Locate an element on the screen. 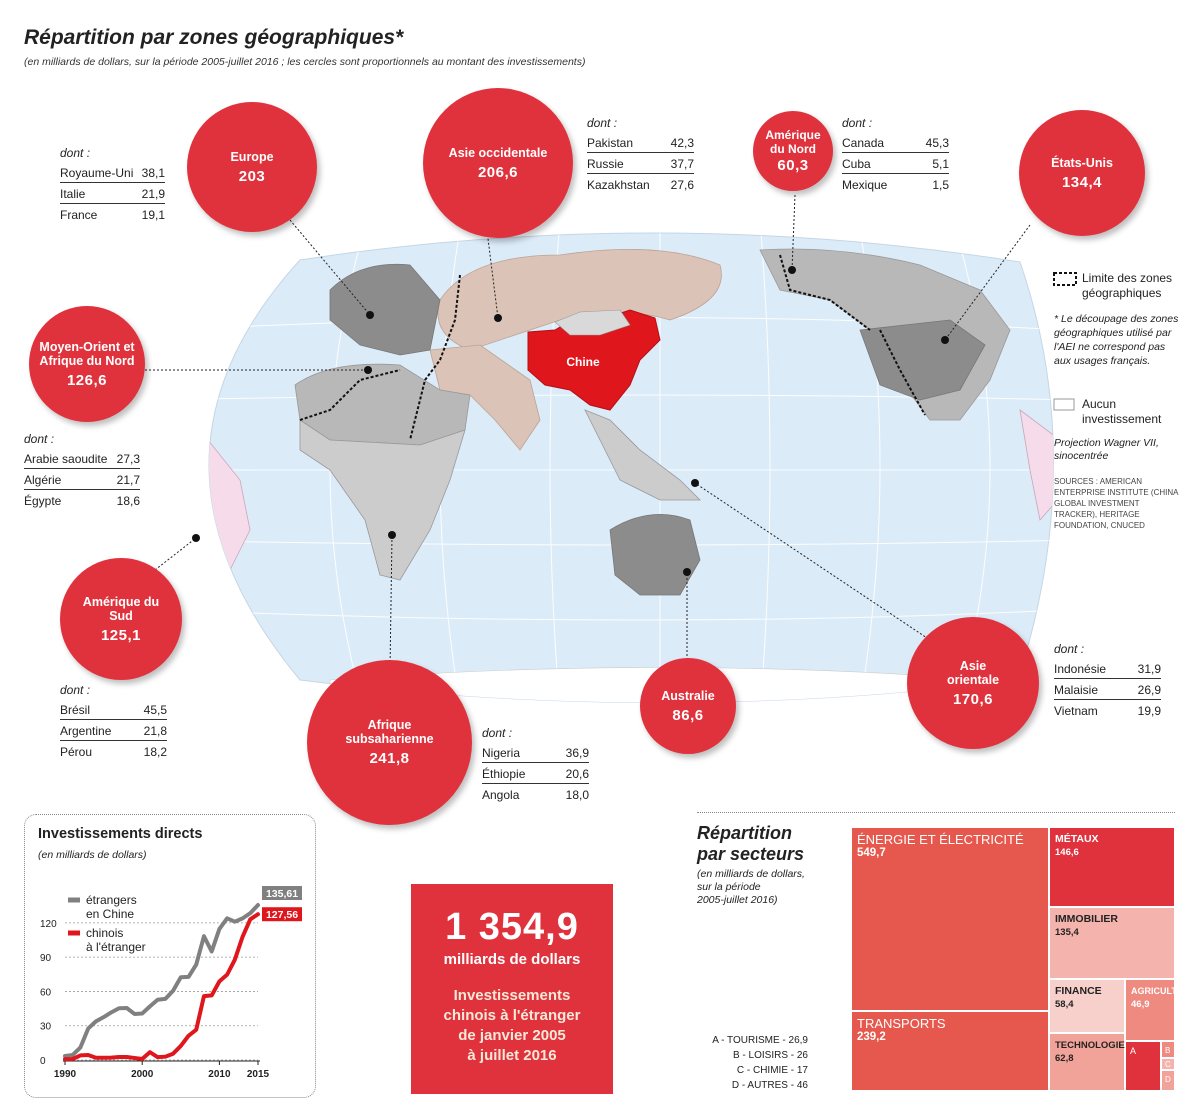  y-tick-label: 0 is located at coordinates (43, 1061).